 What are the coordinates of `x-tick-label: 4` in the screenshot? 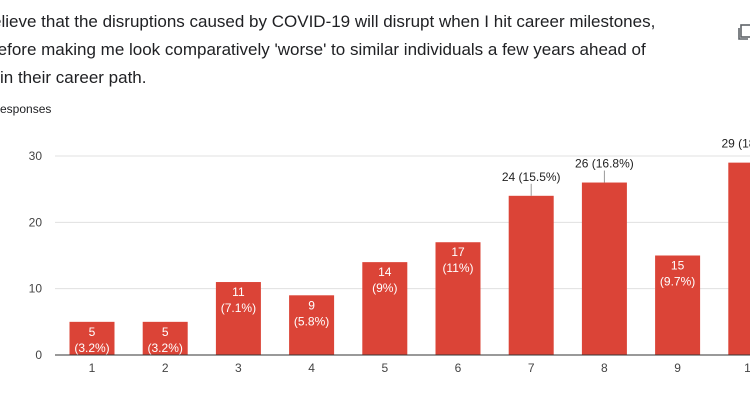 It's located at (311, 368).